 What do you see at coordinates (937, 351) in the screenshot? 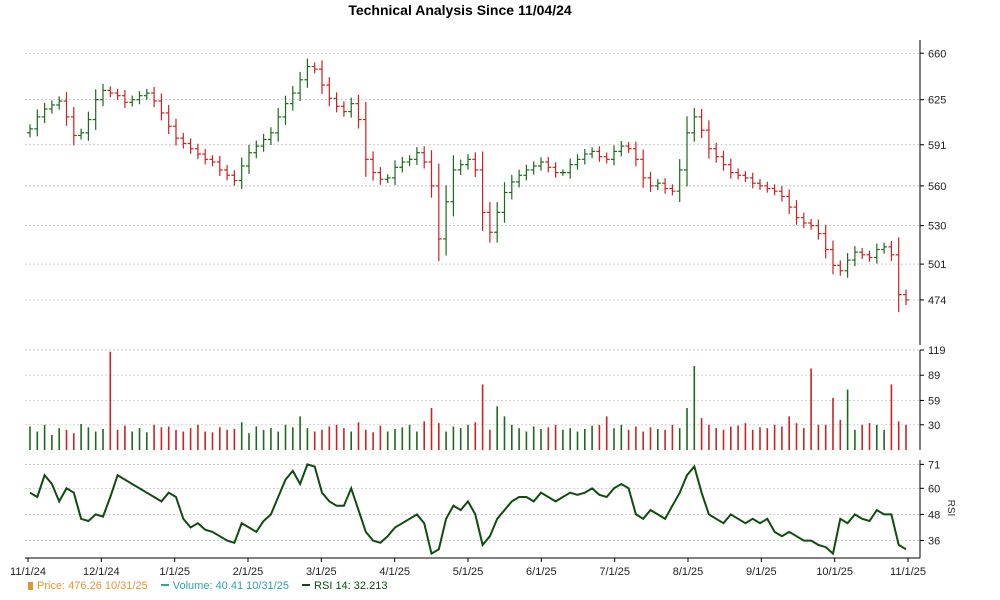
I see `volume-tick-label: 119` at bounding box center [937, 351].